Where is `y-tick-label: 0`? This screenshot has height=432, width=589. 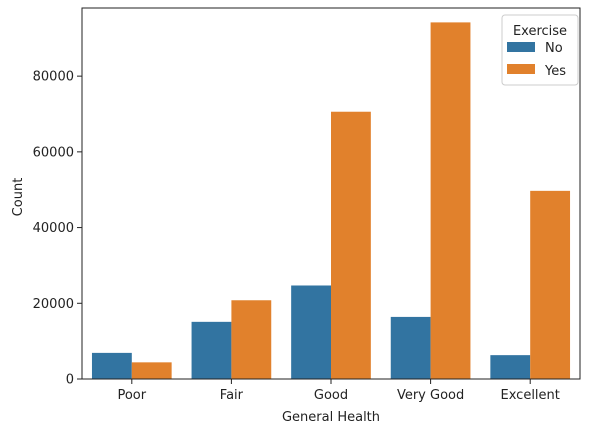 y-tick-label: 0 is located at coordinates (70, 380).